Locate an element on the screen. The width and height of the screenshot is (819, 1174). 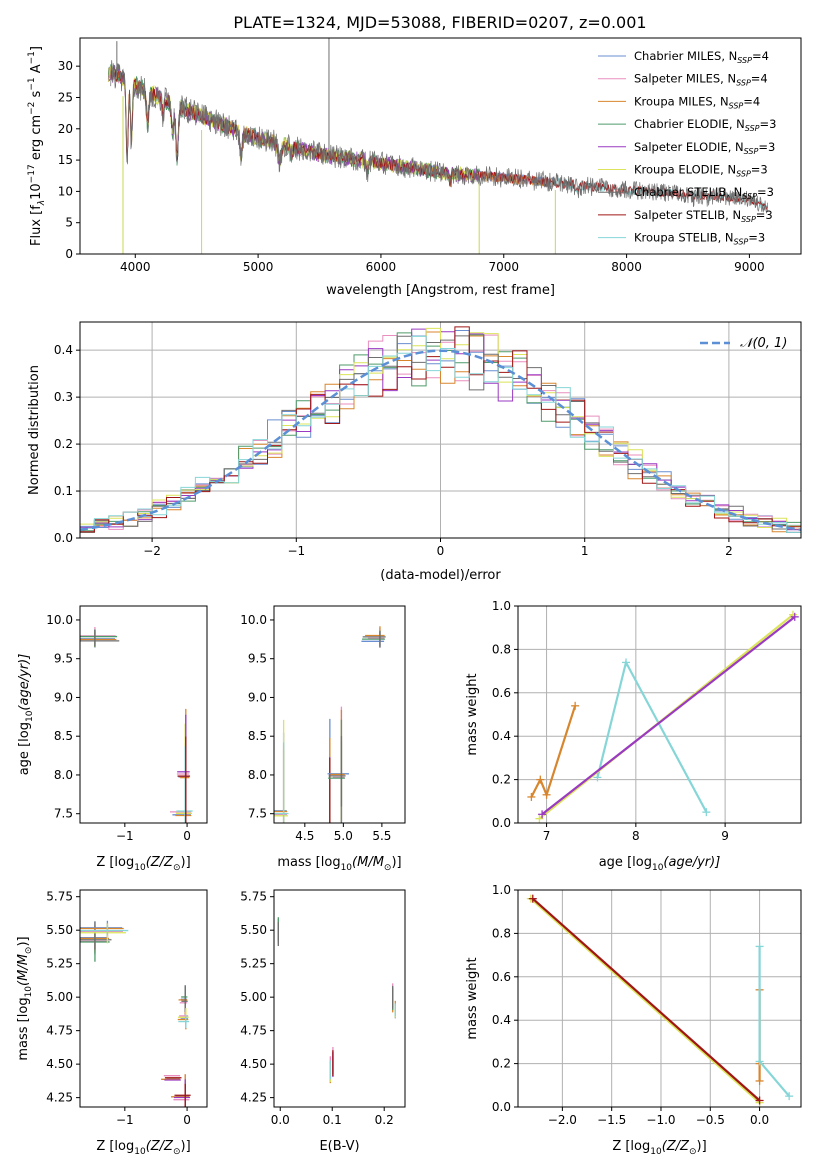
histogram-step is located at coordinates (440, 434).